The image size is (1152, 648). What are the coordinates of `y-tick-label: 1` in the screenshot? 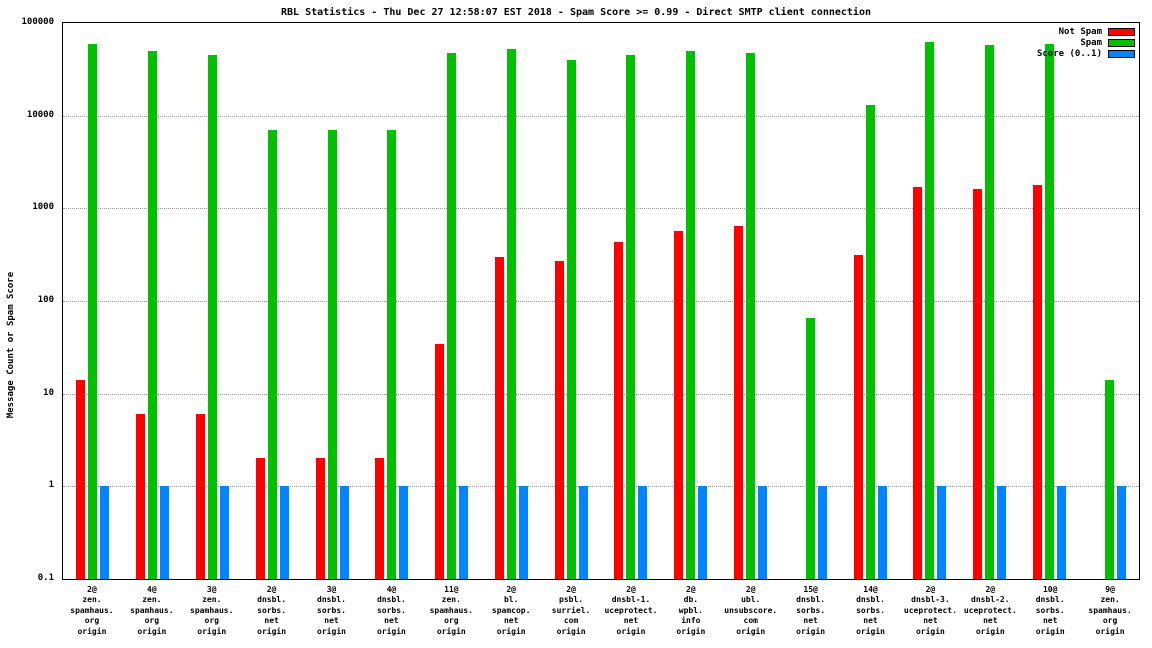 It's located at (51, 485).